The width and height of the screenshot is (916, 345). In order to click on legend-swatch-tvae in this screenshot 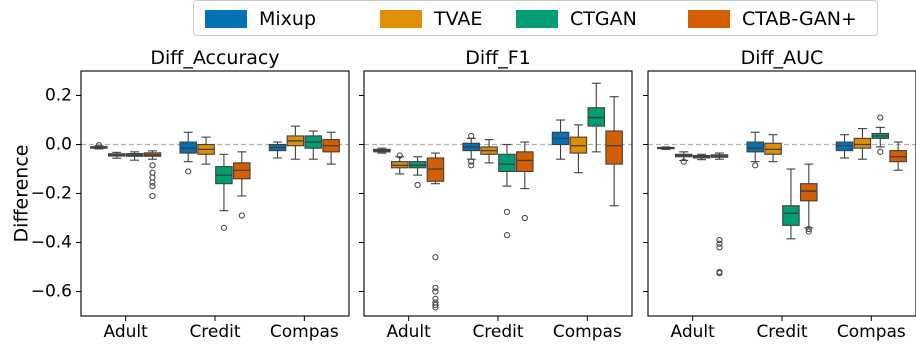, I will do `click(401, 19)`.